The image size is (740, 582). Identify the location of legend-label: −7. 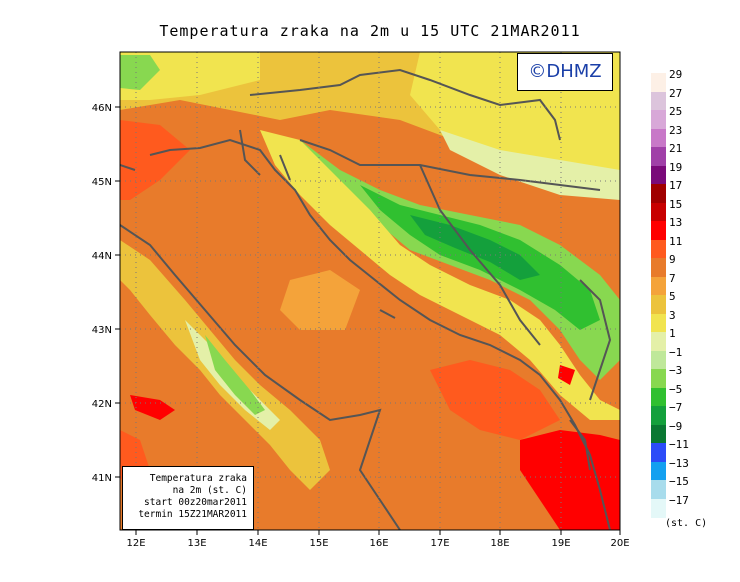
(676, 407).